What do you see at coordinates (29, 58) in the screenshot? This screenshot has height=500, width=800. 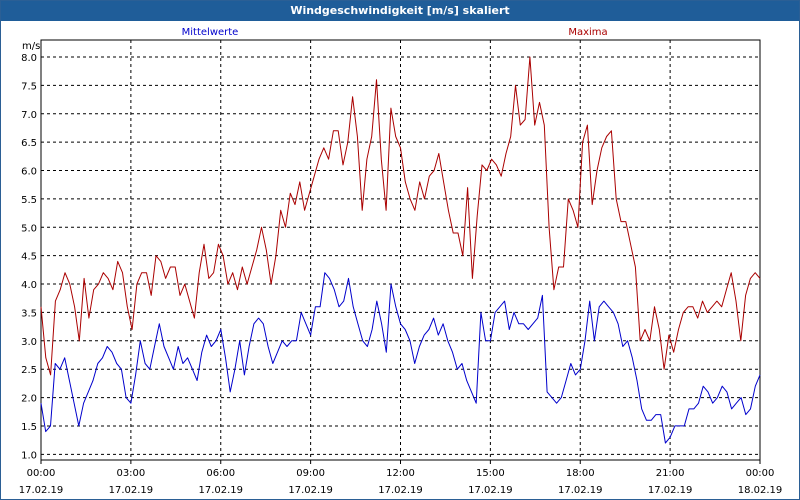 I see `y-tick-label: 8.0` at bounding box center [29, 58].